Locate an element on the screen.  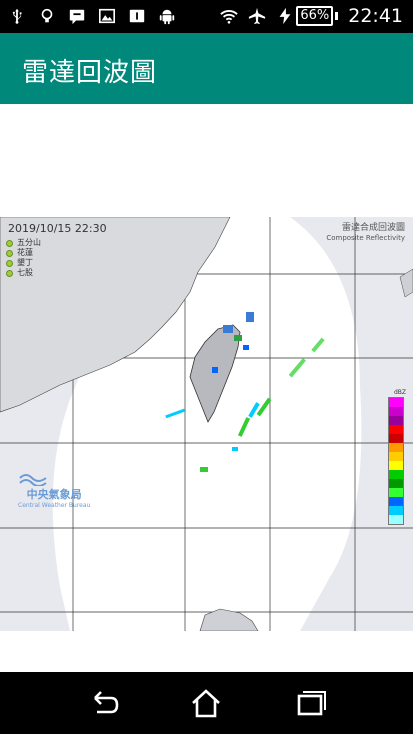
home-button is located at coordinates (206, 703).